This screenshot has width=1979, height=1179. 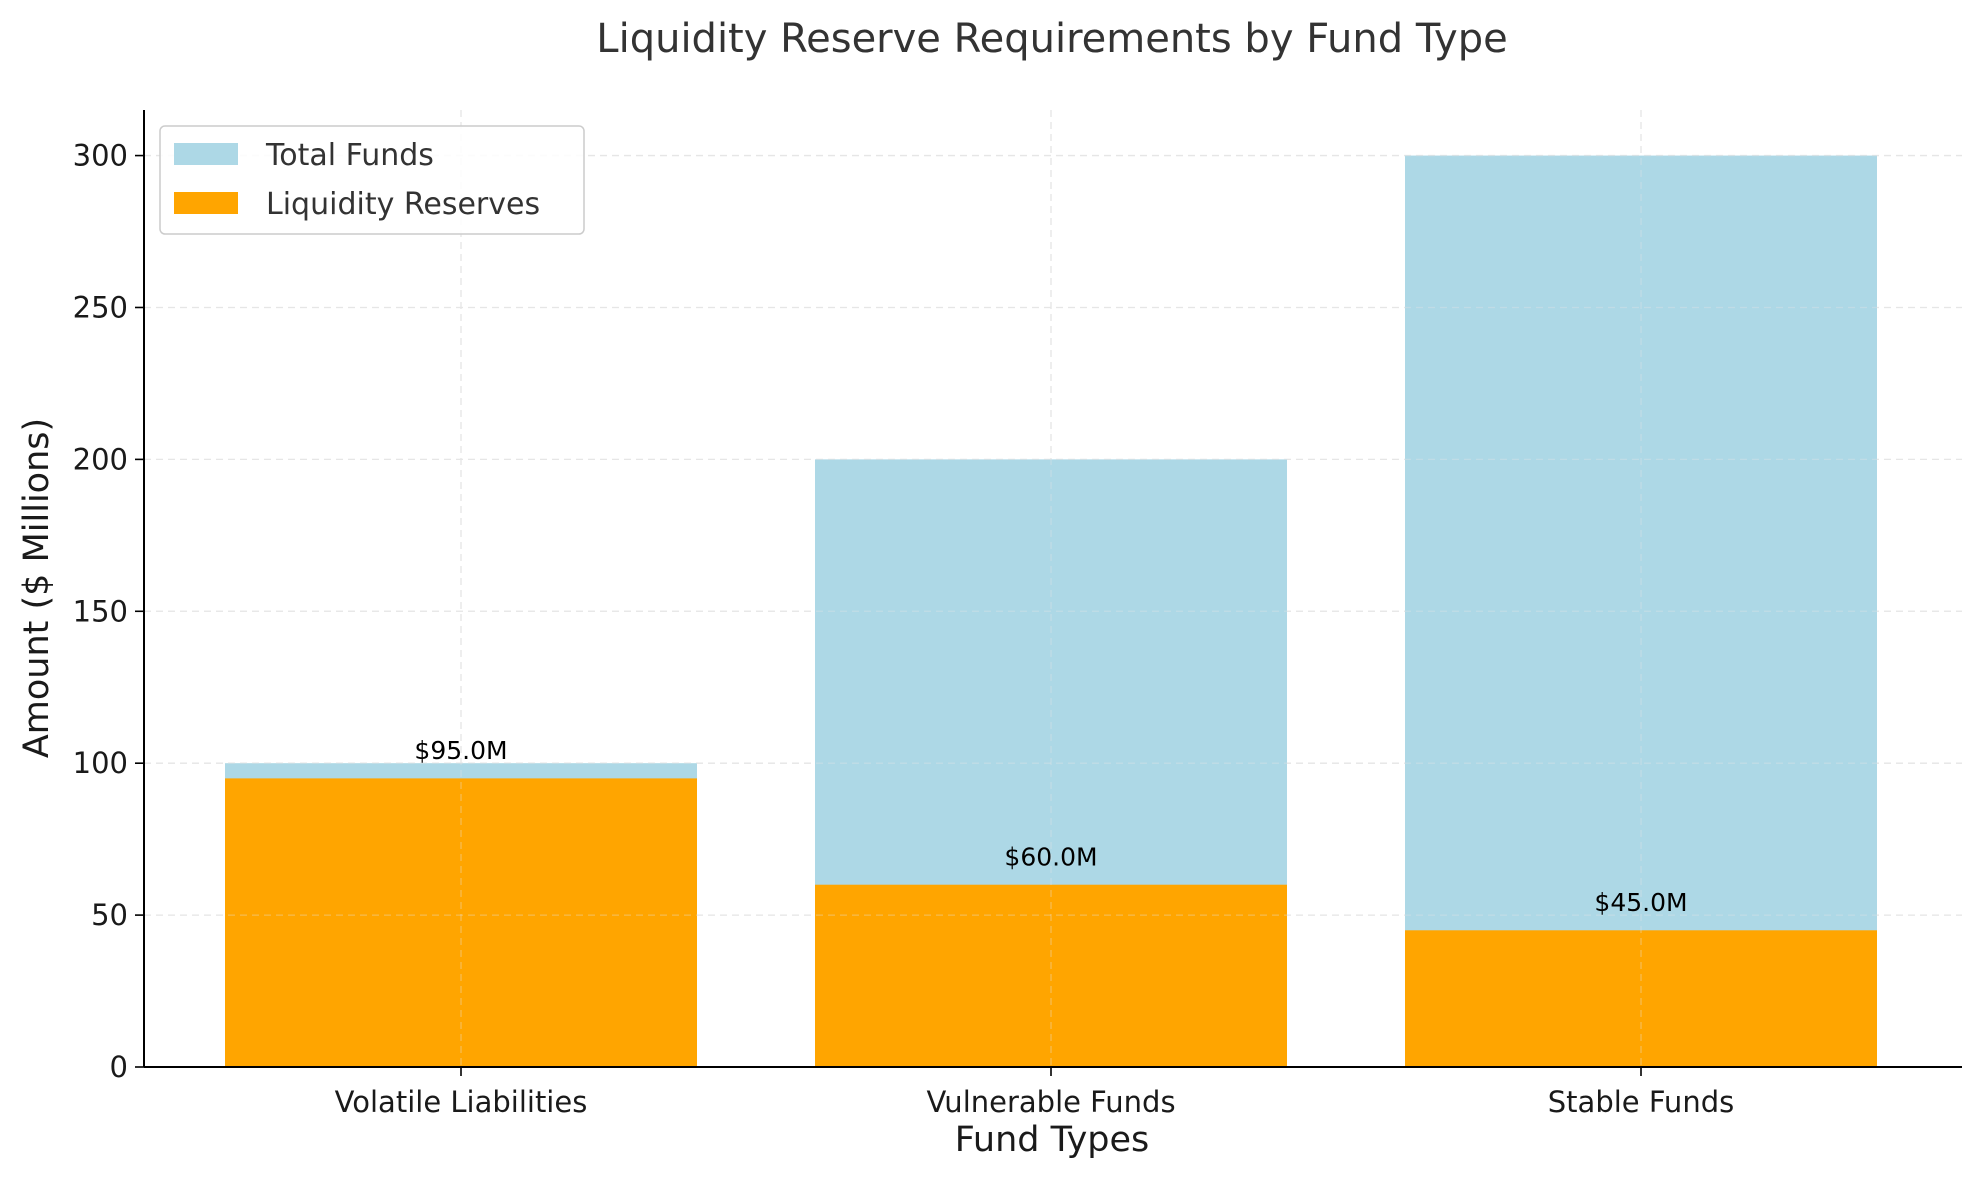 What do you see at coordinates (100, 611) in the screenshot?
I see `y-tick-label-150: 150` at bounding box center [100, 611].